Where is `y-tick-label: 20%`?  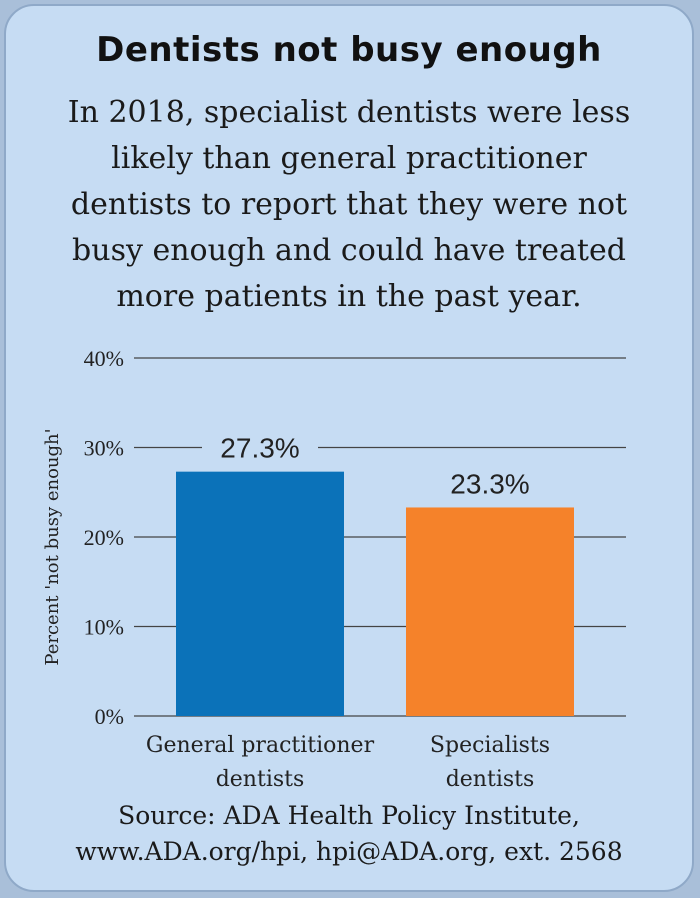 y-tick-label: 20% is located at coordinates (104, 537).